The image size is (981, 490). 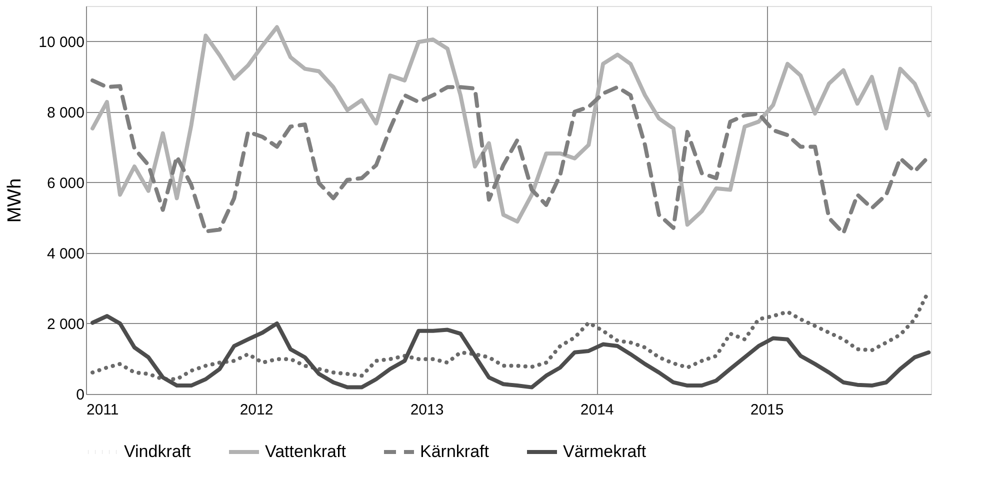 I want to click on x-tick-label: 2013, so click(x=427, y=410).